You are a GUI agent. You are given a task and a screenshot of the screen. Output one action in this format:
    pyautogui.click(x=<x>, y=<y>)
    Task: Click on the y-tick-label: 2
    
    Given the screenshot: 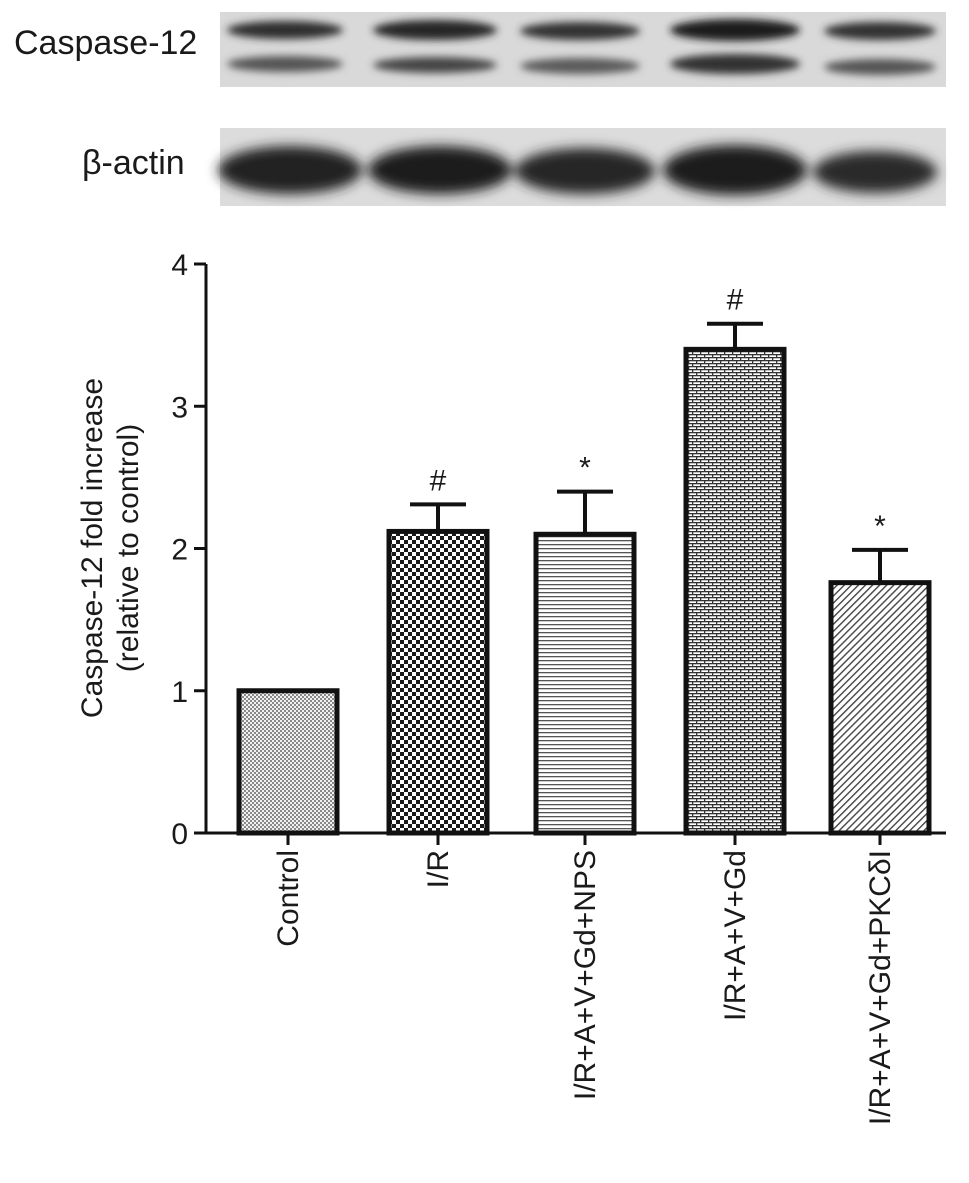 What is the action you would take?
    pyautogui.click(x=179, y=550)
    